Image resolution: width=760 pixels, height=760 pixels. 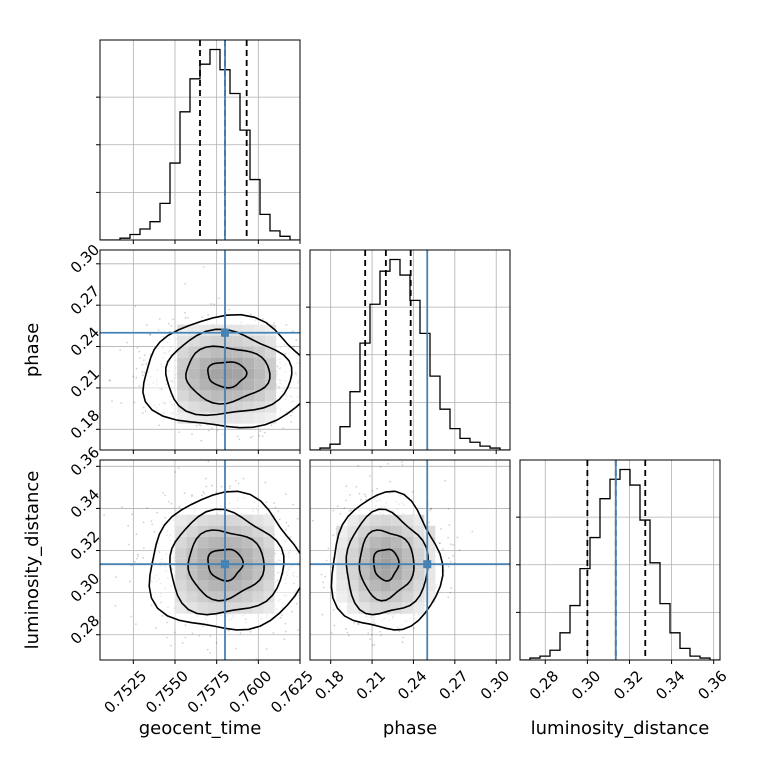 What do you see at coordinates (411, 599) in the screenshot?
I see `pair-panel-phase-luminosity_distance: 0.18 0.21 0.24 0.27 0.30 phase` at bounding box center [411, 599].